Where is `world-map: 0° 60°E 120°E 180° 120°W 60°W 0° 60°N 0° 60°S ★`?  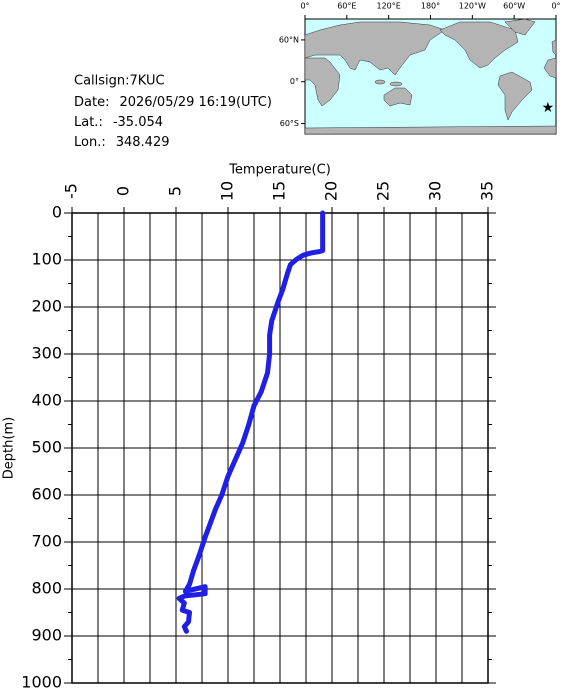
world-map: 0° 60°E 120°E 180° 120°W 60°W 0° 60°N 0° 60°S ★ is located at coordinates (420, 68).